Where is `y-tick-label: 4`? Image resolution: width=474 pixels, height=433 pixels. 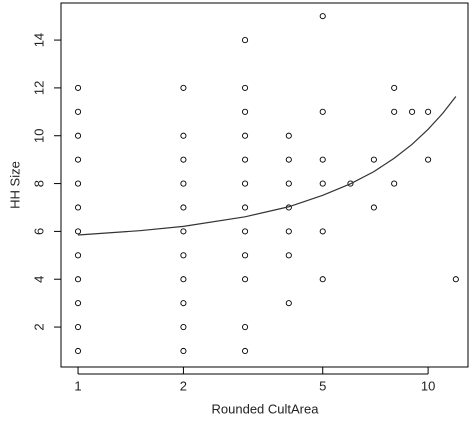 y-tick-label: 4 is located at coordinates (38, 279).